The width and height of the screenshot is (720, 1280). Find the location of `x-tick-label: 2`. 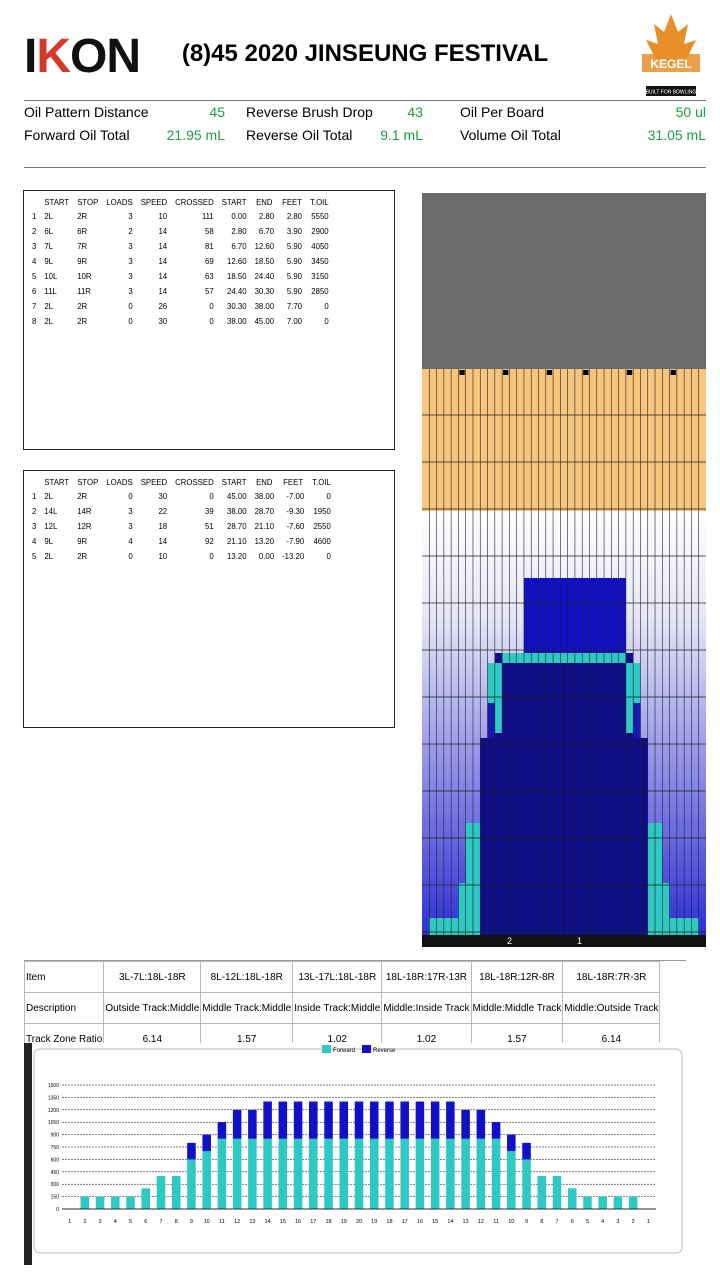

x-tick-label: 2 is located at coordinates (633, 1222).